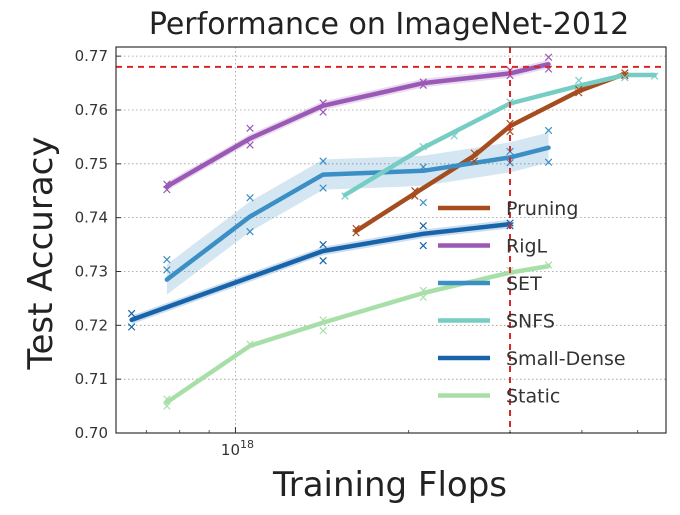 Image resolution: width=680 pixels, height=515 pixels. I want to click on y-tick-label: 0.72, so click(91, 325).